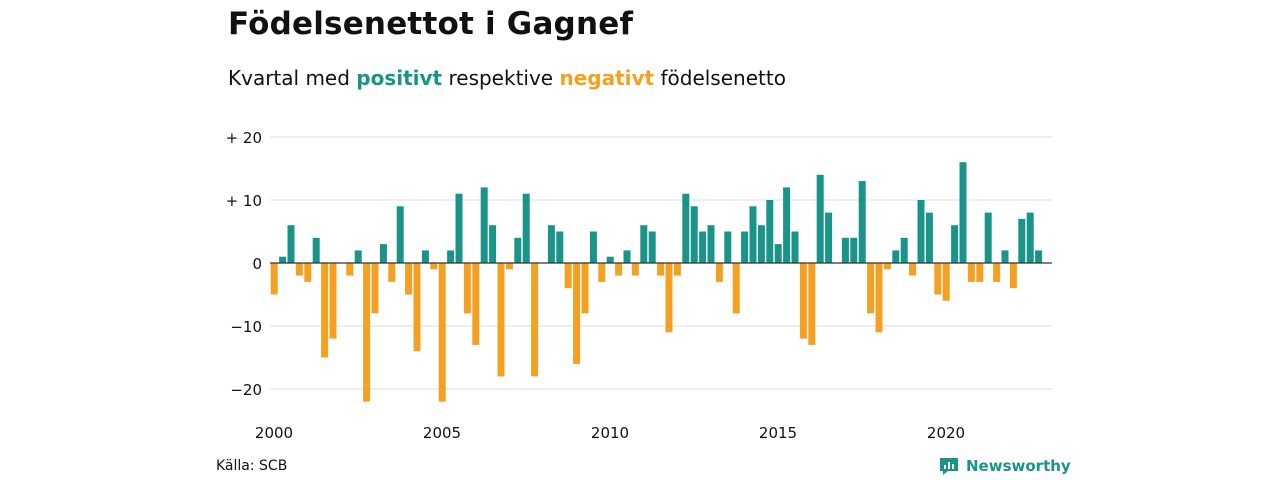 The height and width of the screenshot is (480, 1280). What do you see at coordinates (252, 466) in the screenshot?
I see `source-note: Källa: SCB` at bounding box center [252, 466].